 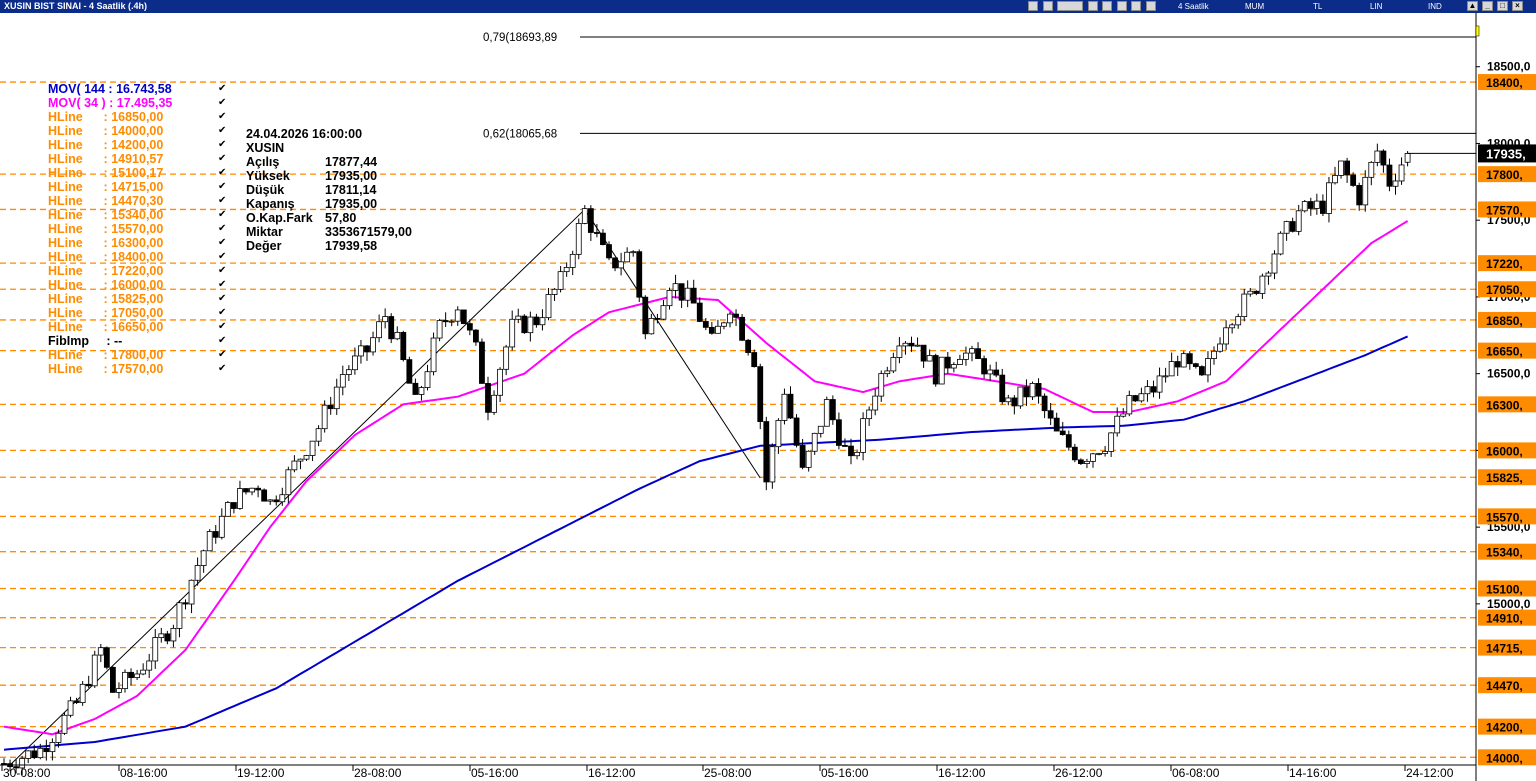 What do you see at coordinates (1517, 6) in the screenshot?
I see `close-icon: ×` at bounding box center [1517, 6].